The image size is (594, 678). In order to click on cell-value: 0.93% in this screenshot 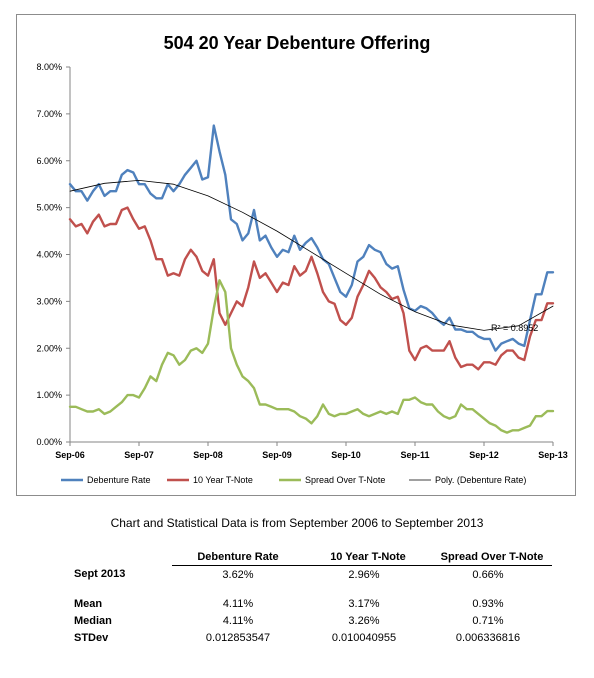, I will do `click(488, 603)`.